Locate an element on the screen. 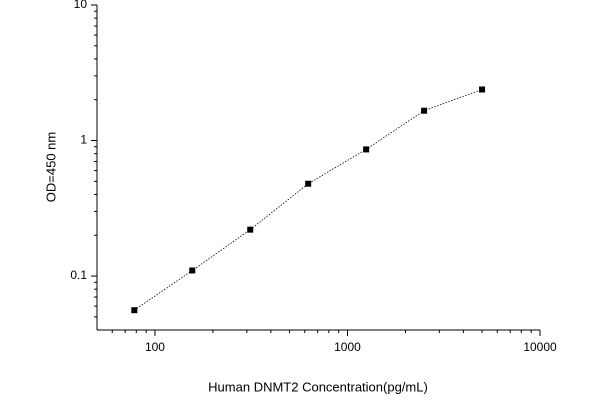 The width and height of the screenshot is (600, 400). y-tick-label: 1 is located at coordinates (83, 140).